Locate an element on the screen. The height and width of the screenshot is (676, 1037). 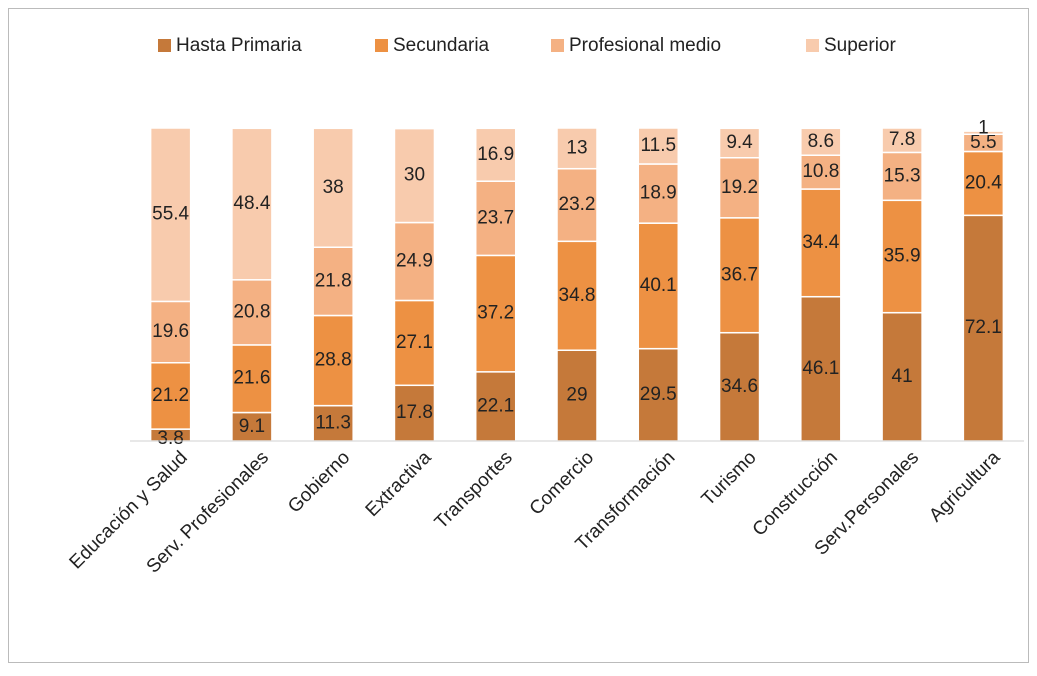
data-label: 23.2 is located at coordinates (577, 204).